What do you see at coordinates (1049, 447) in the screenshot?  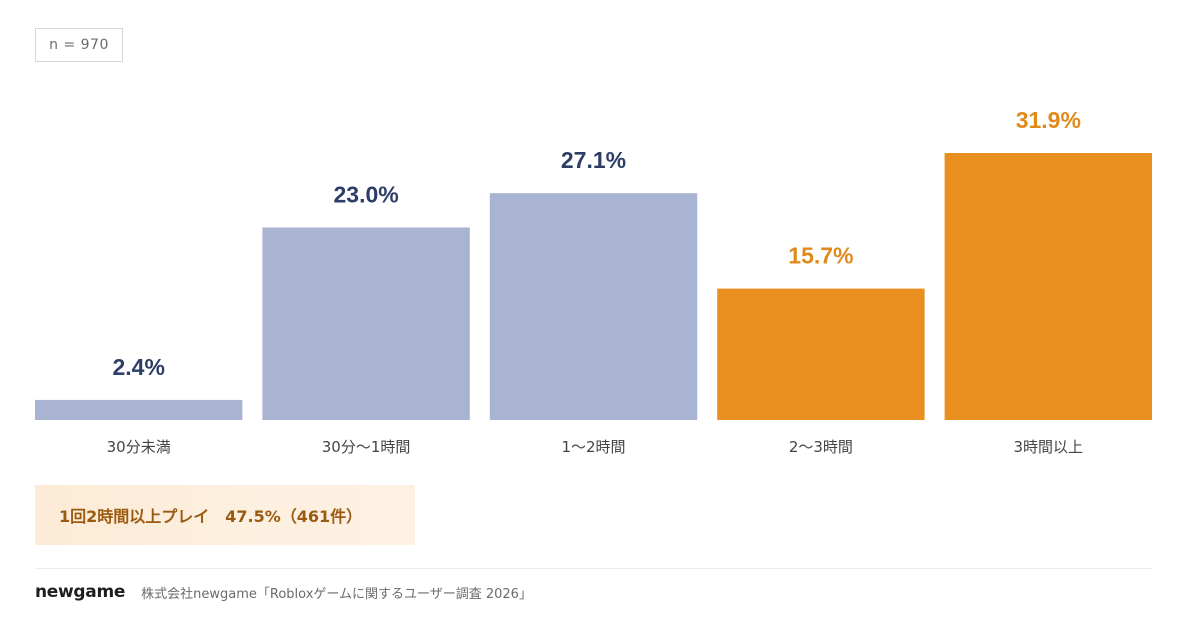 I see `category-label-4: 3時間以上` at bounding box center [1049, 447].